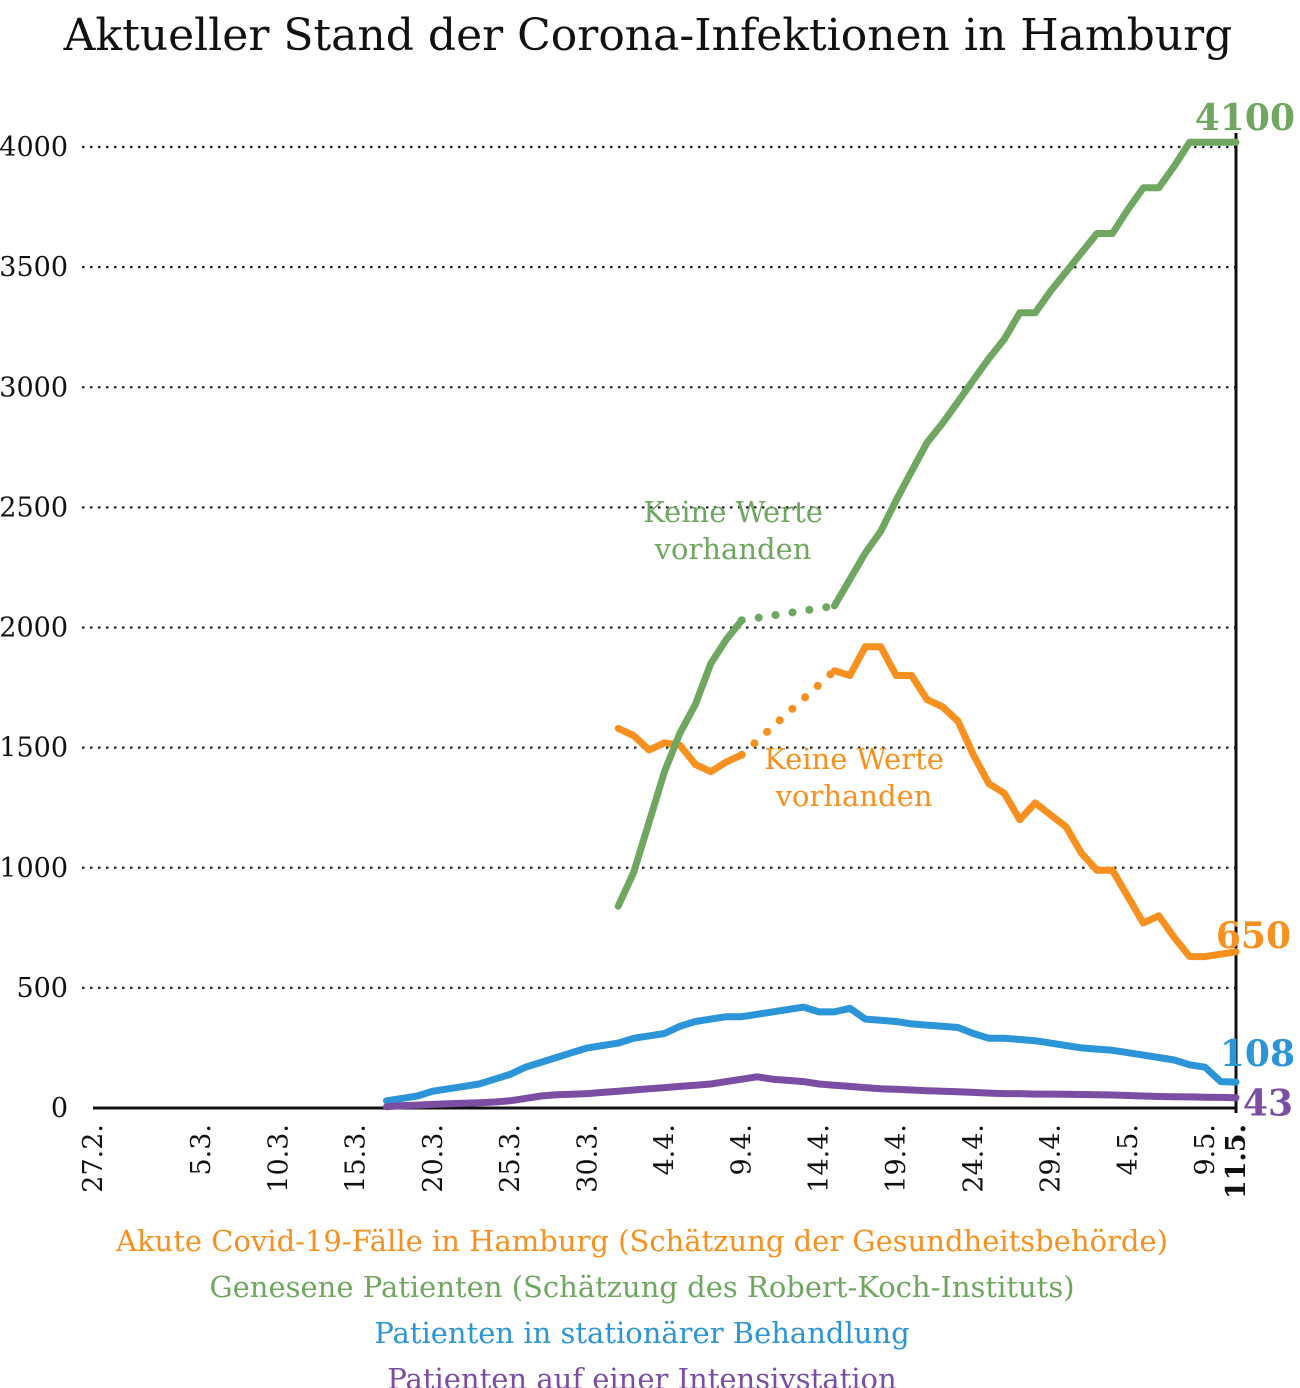 The height and width of the screenshot is (1388, 1300). What do you see at coordinates (59, 1108) in the screenshot?
I see `y-tick-label: 0` at bounding box center [59, 1108].